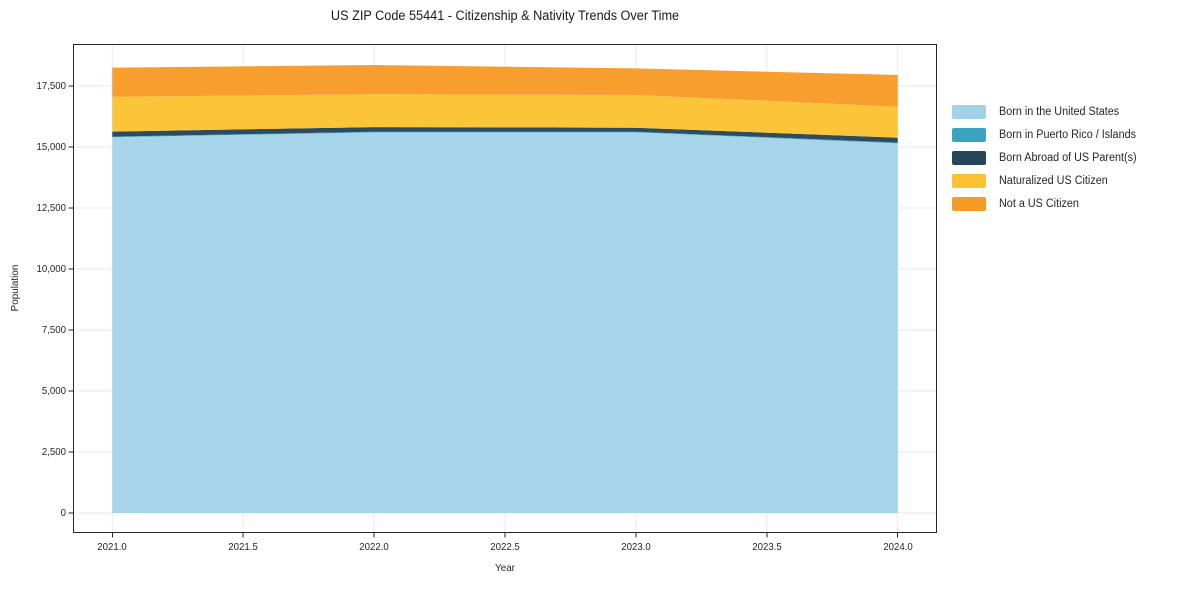  What do you see at coordinates (1068, 135) in the screenshot?
I see `legend-label: Born in Puerto Rico / Islands` at bounding box center [1068, 135].